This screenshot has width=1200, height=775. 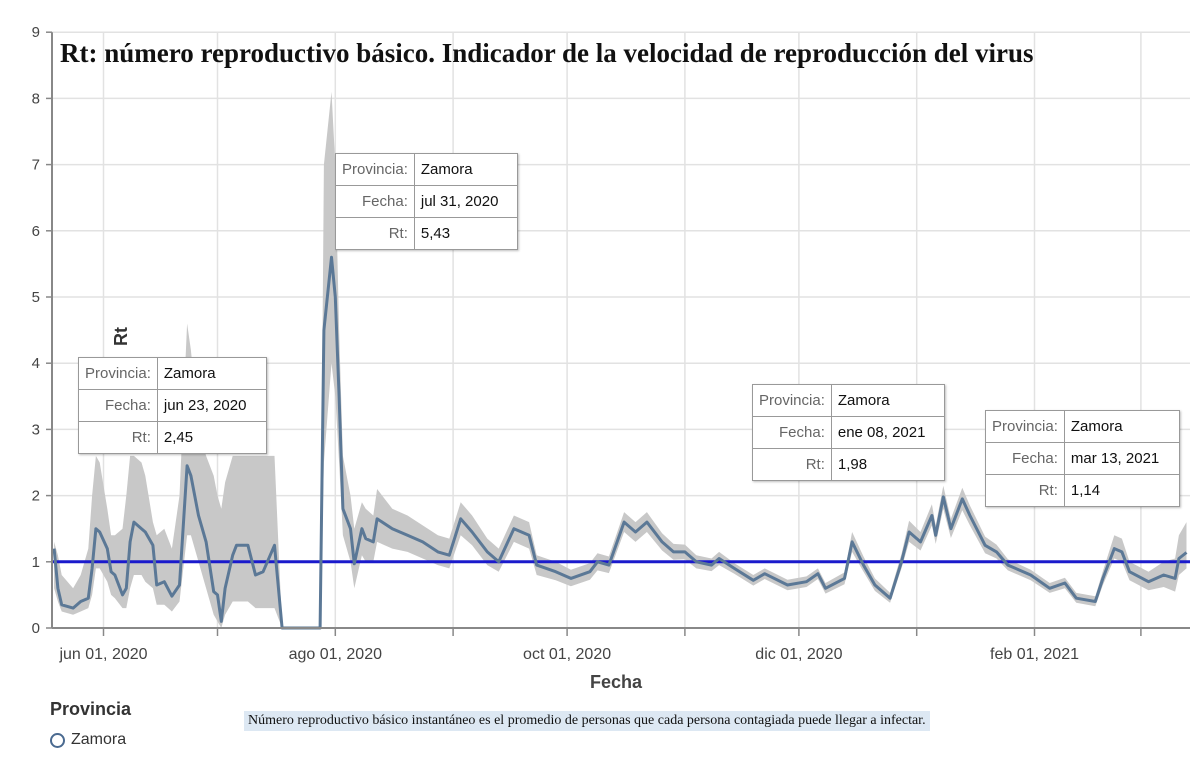 What do you see at coordinates (465, 233) in the screenshot?
I see `tooltip-value: 5,43` at bounding box center [465, 233].